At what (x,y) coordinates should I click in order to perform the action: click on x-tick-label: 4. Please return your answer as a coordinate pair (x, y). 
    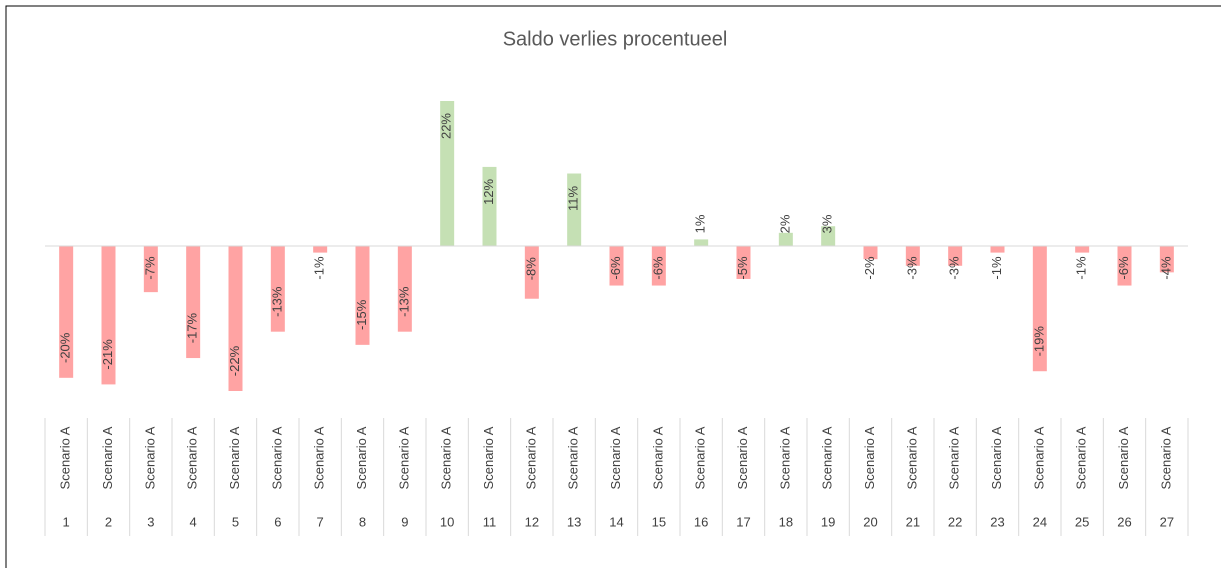
    Looking at the image, I should click on (193, 521).